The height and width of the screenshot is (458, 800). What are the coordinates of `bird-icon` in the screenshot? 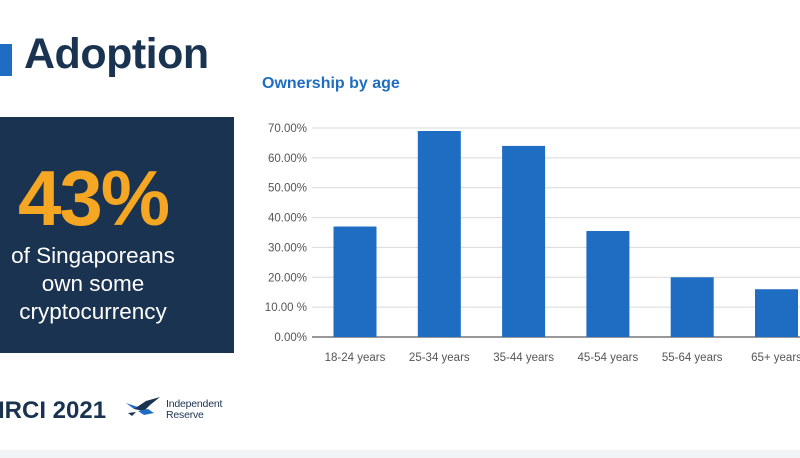 It's located at (143, 406).